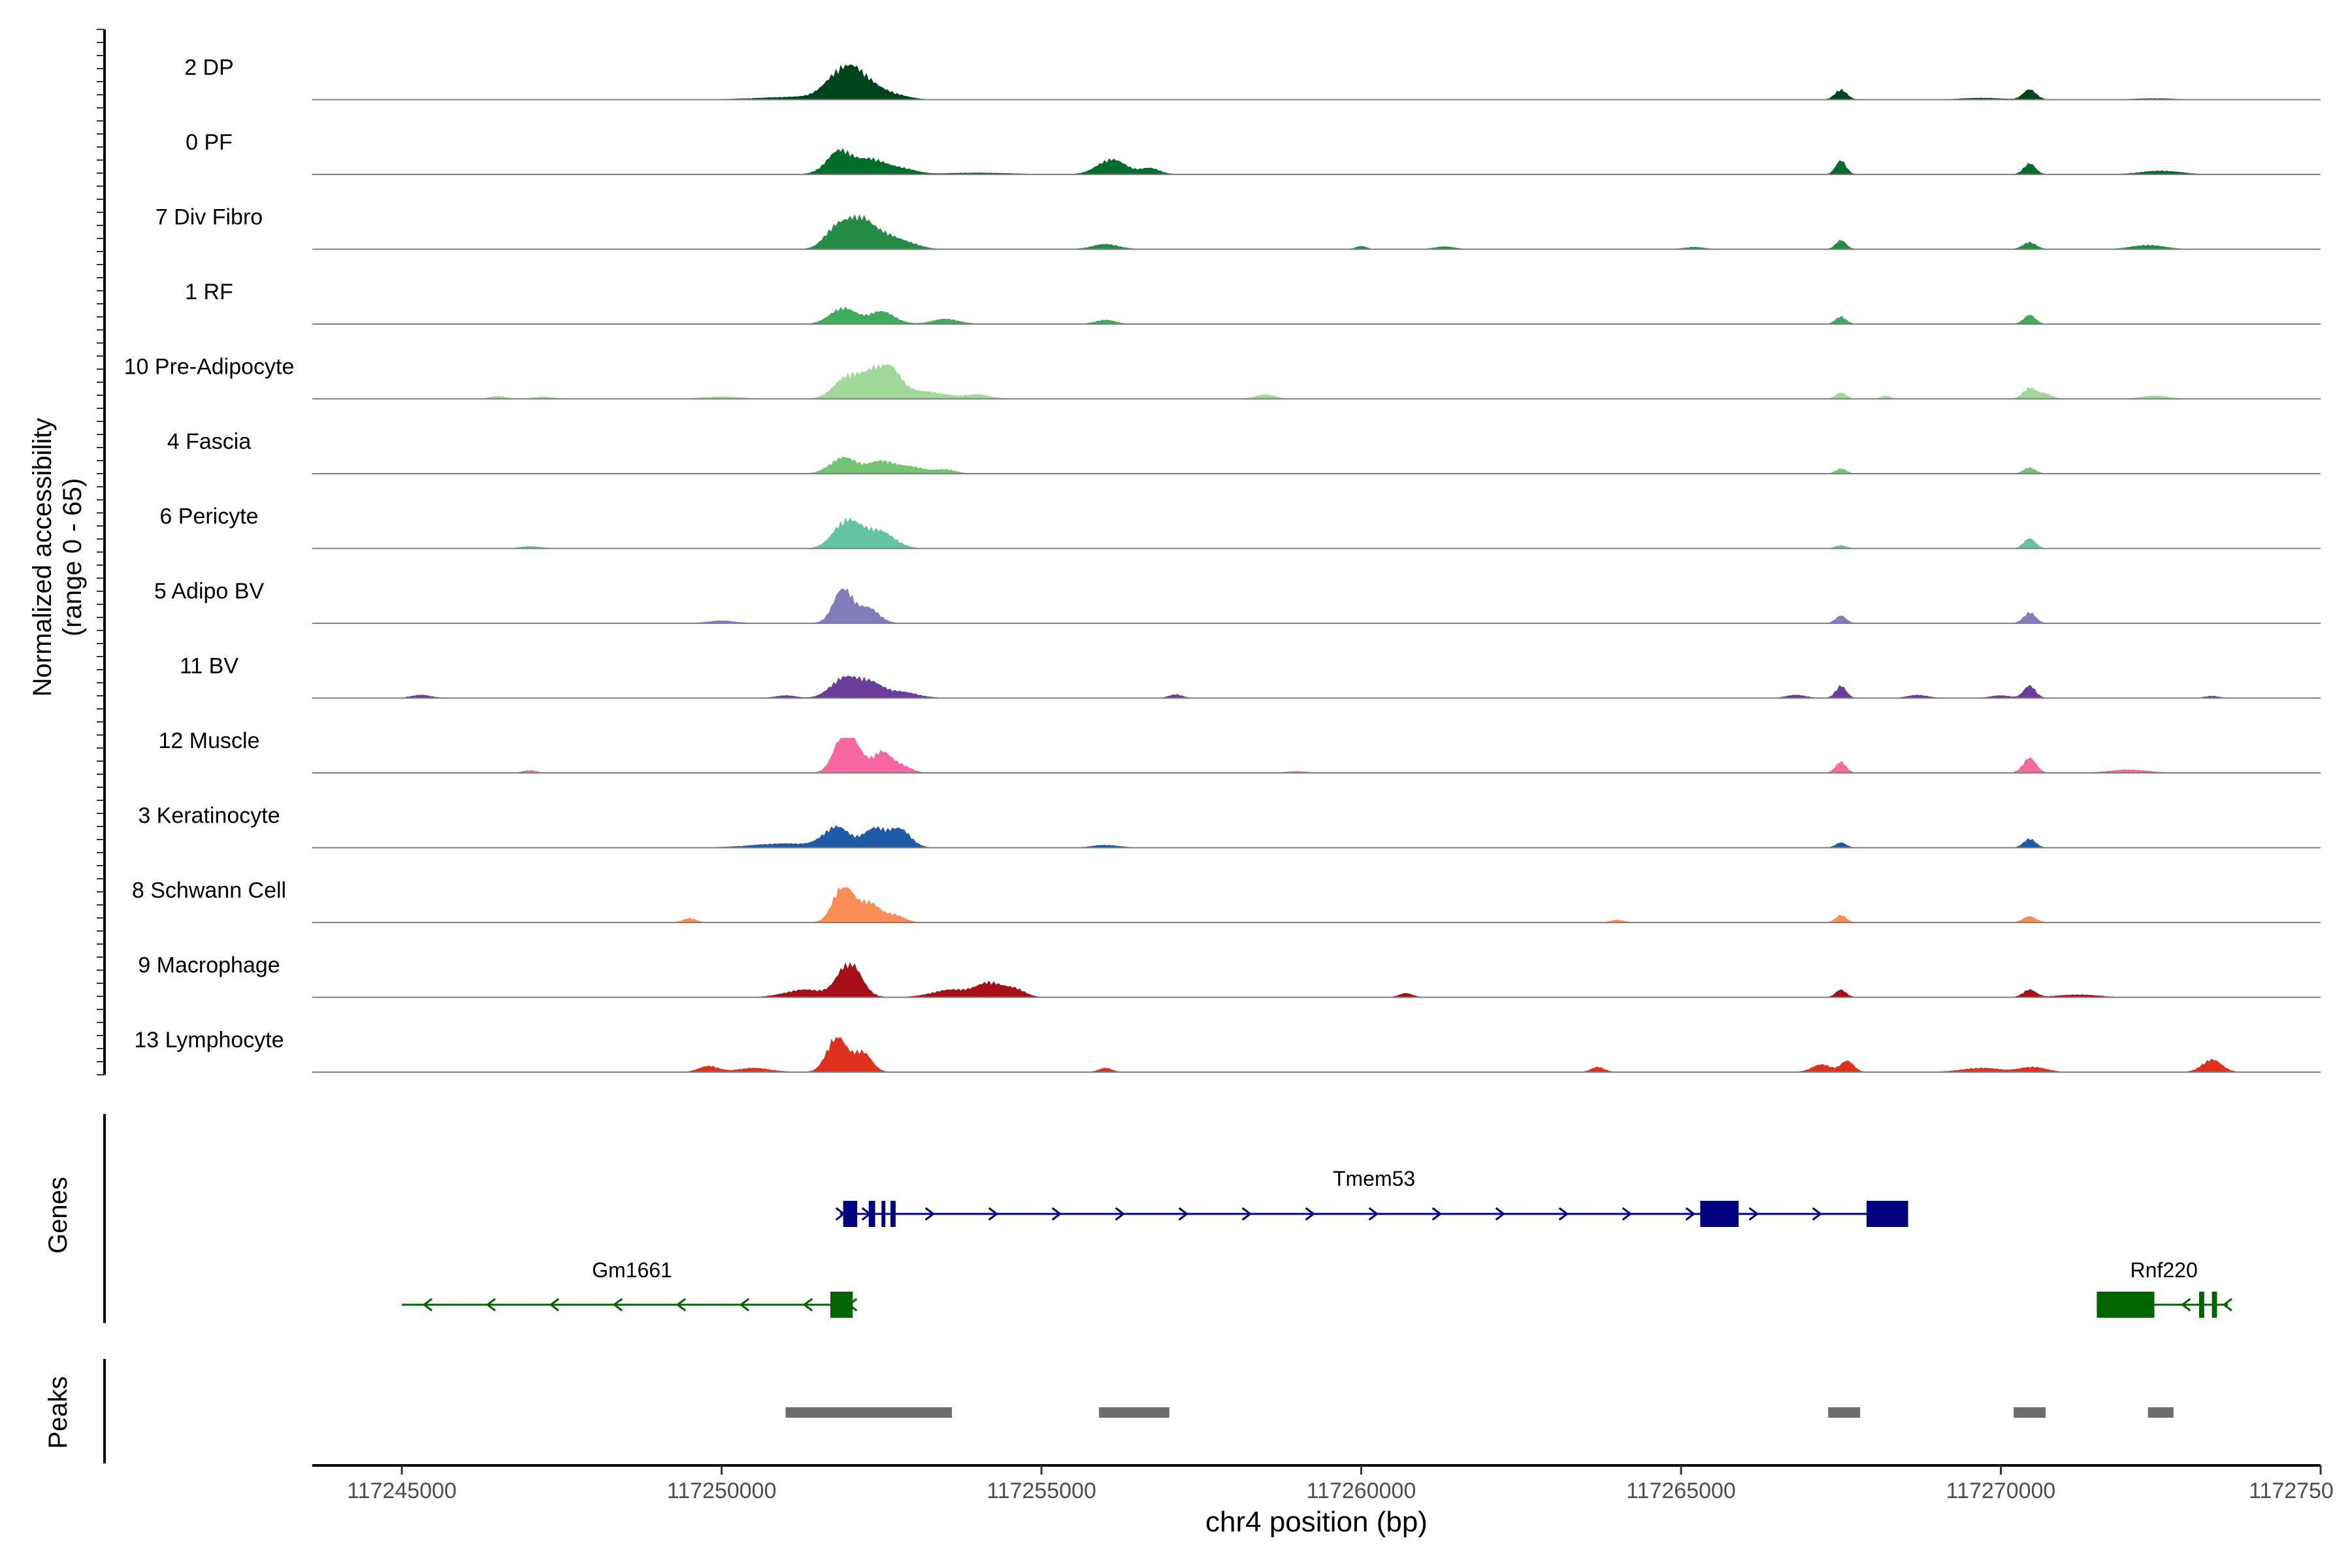 This screenshot has width=2352, height=1568. What do you see at coordinates (1250, 676) in the screenshot?
I see `track-11-bv: 11 BV` at bounding box center [1250, 676].